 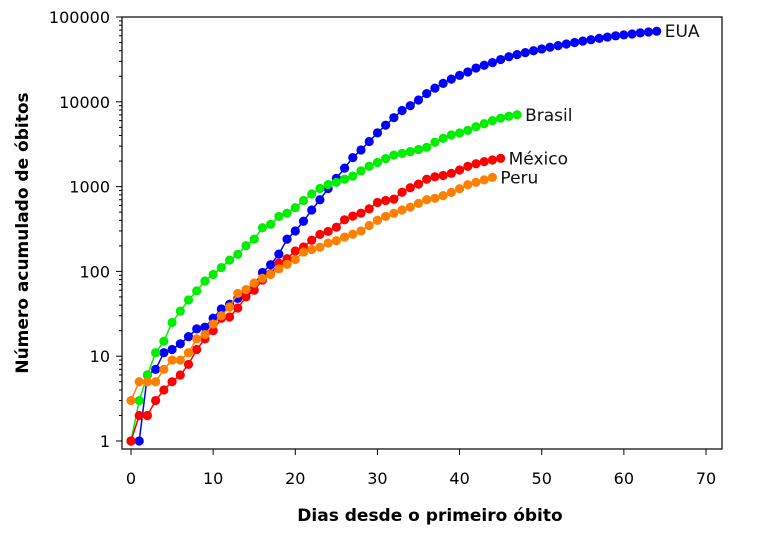 I want to click on x-tick-label: 20, so click(x=295, y=478).